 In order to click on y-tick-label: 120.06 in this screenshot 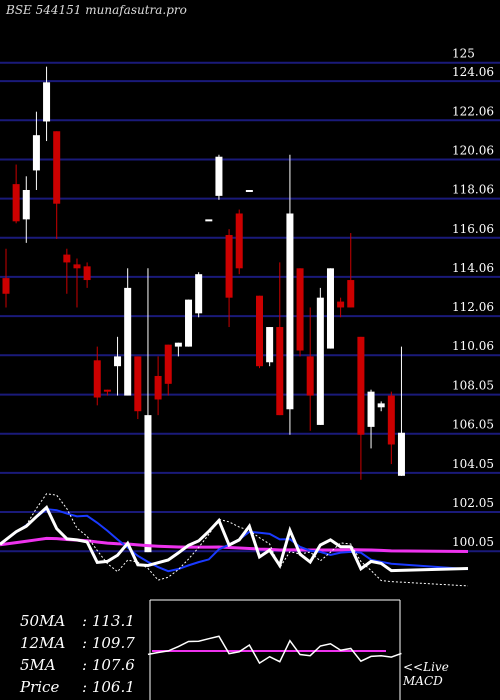, I will do `click(473, 150)`.